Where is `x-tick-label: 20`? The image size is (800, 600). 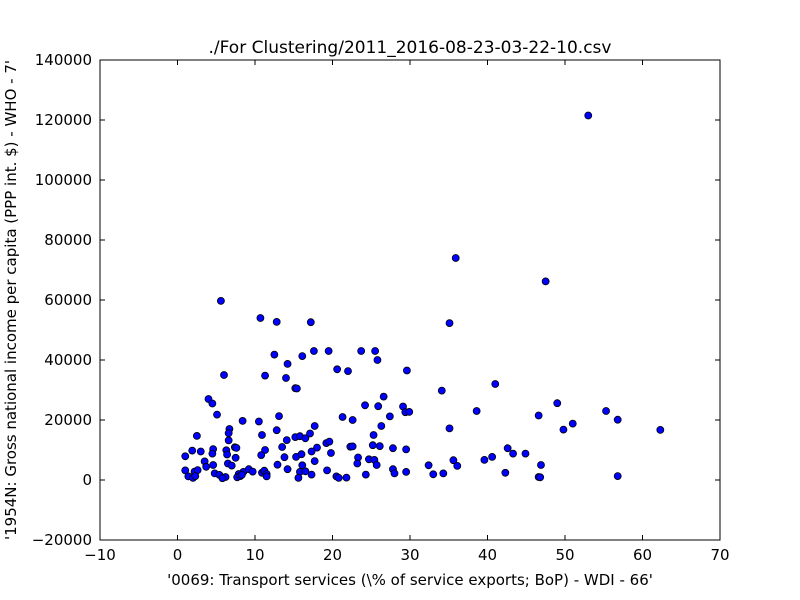 x-tick-label: 20 is located at coordinates (332, 555).